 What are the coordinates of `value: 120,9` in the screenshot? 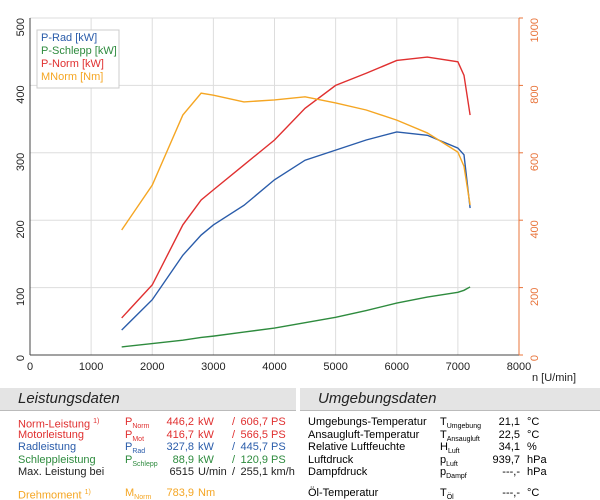 It's located at (254, 459).